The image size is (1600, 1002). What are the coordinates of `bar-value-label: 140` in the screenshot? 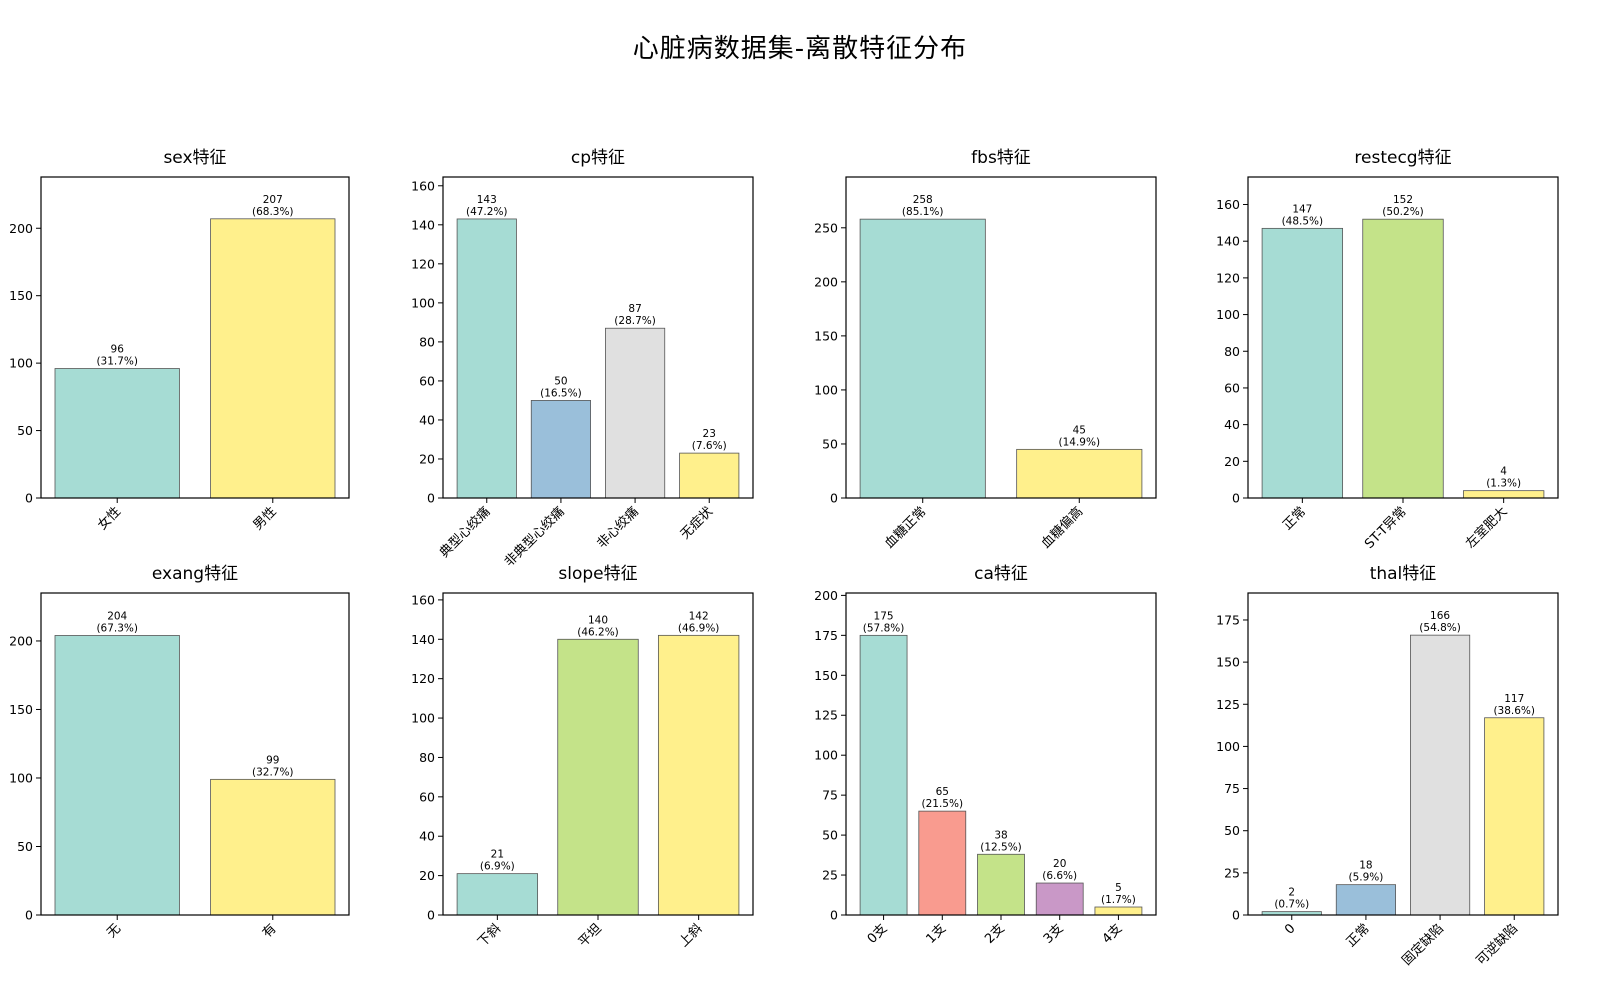 It's located at (598, 620).